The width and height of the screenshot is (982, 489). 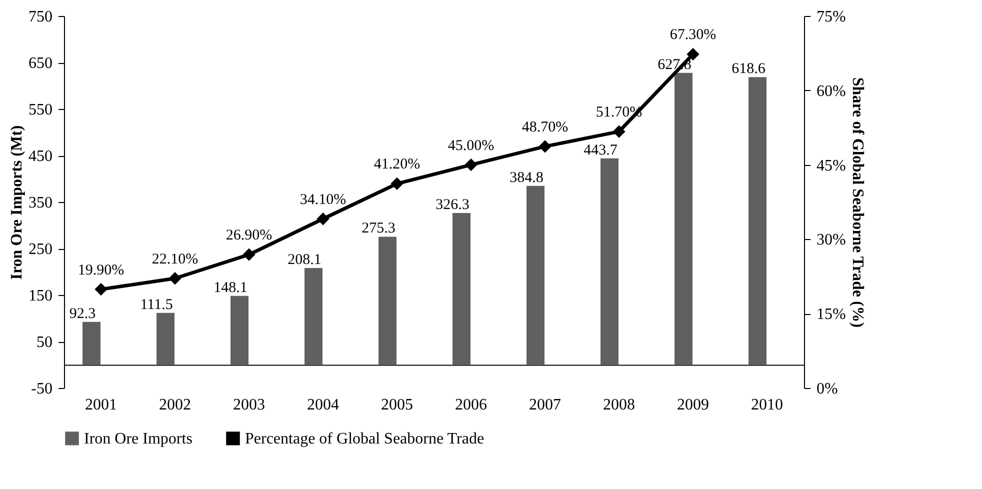 I want to click on data-label: 26.90%, so click(x=249, y=236).